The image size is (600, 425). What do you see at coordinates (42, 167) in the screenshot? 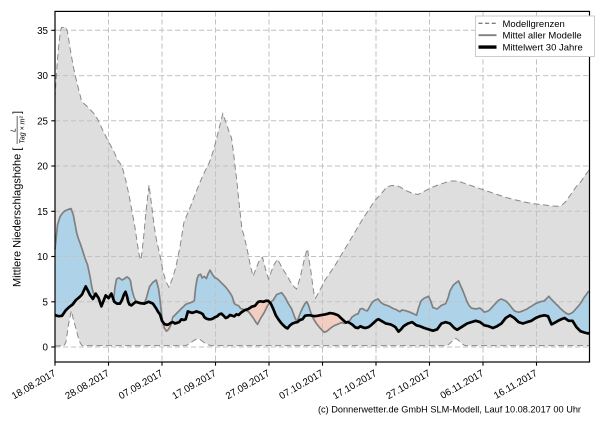
I see `svg-text: 20` at bounding box center [42, 167].